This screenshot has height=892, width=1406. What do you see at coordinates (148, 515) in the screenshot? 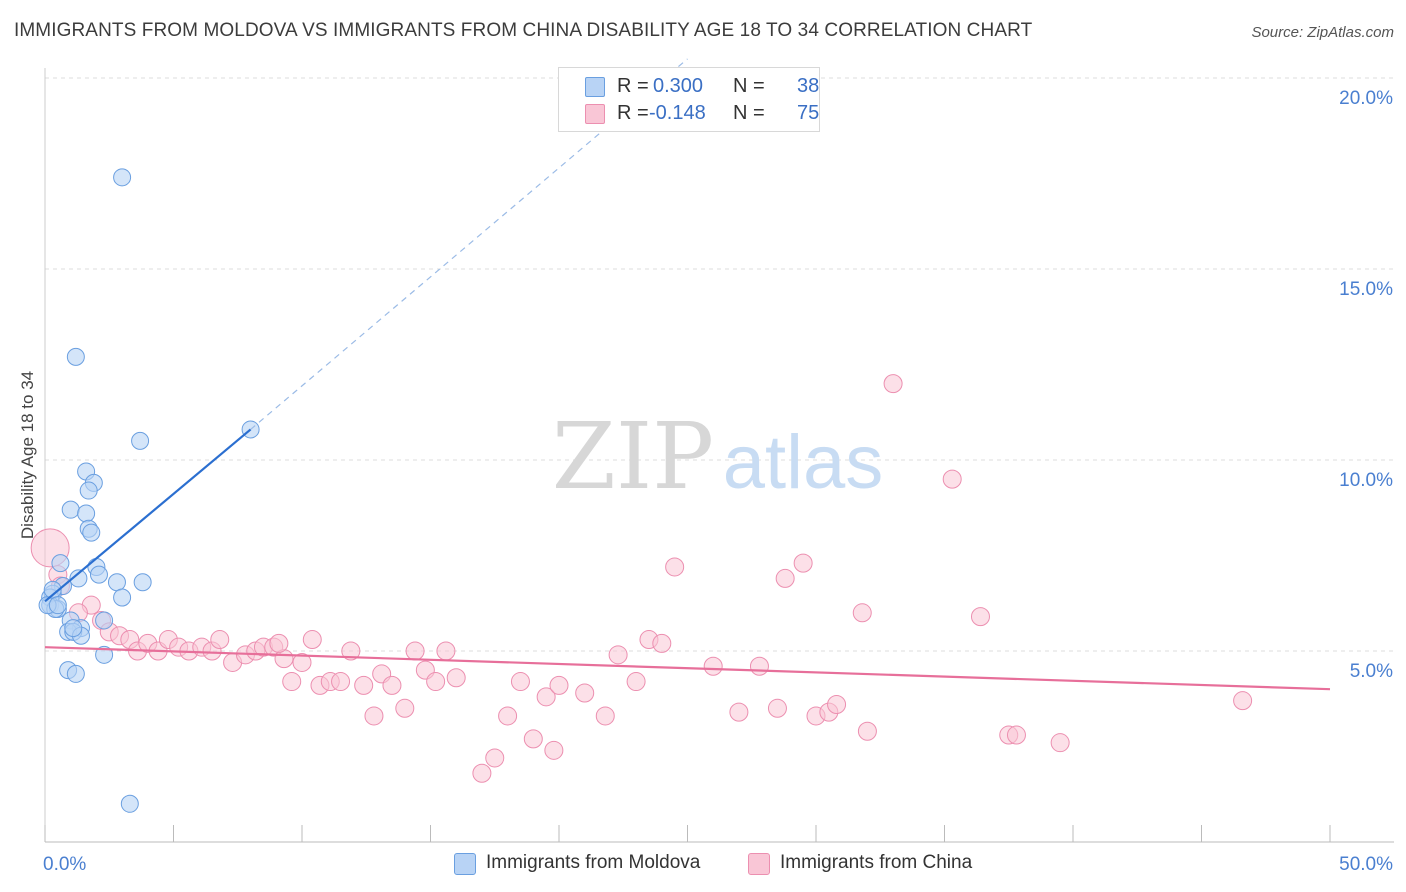
I see `moldova-trendline` at bounding box center [148, 515].